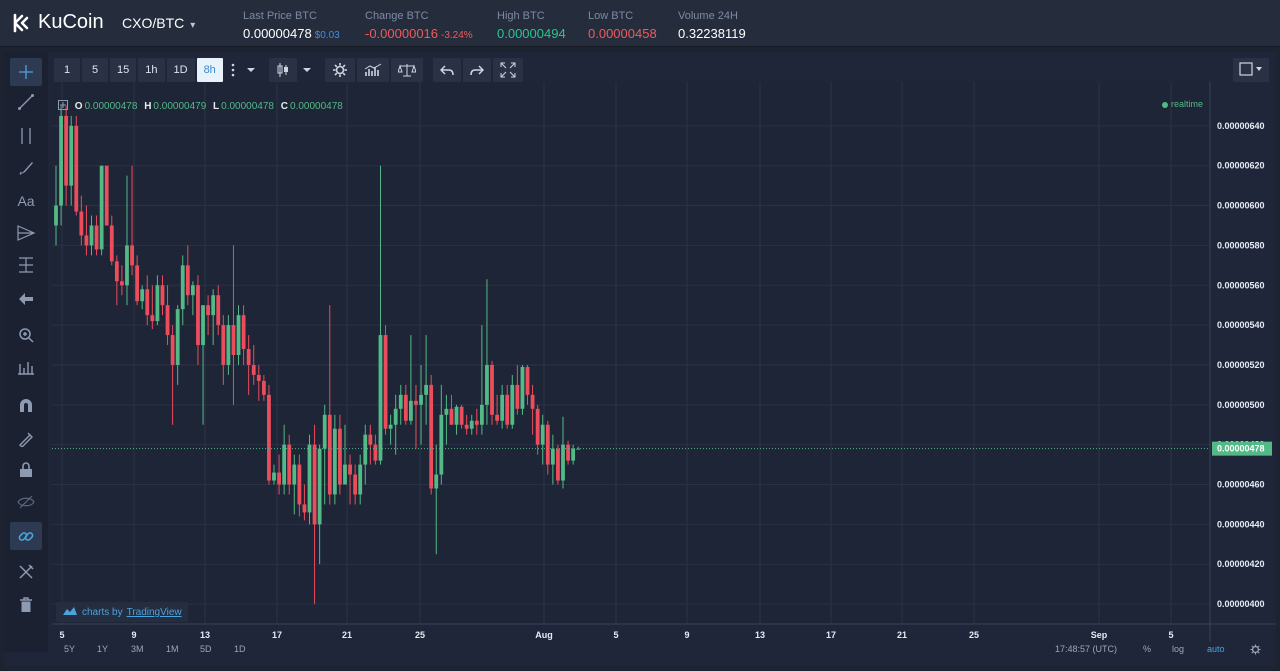 This screenshot has width=1280, height=671. What do you see at coordinates (26, 299) in the screenshot?
I see `arrow-icon` at bounding box center [26, 299].